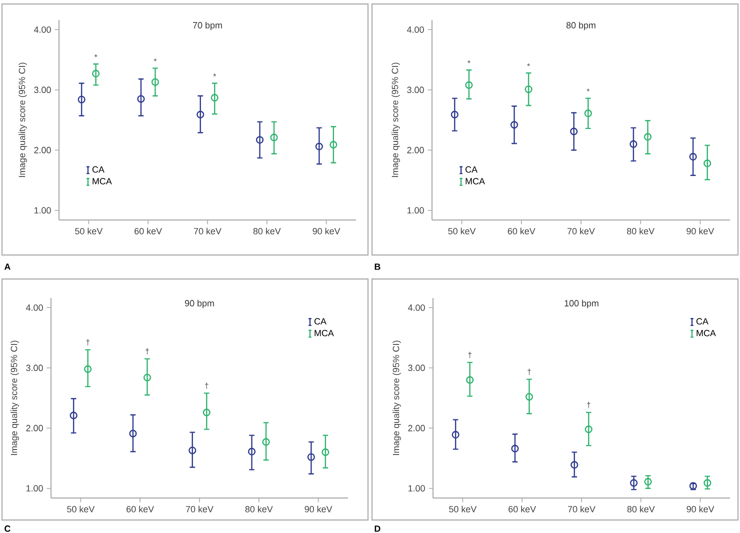  What do you see at coordinates (581, 26) in the screenshot?
I see `chart-title: 80 bpm` at bounding box center [581, 26].